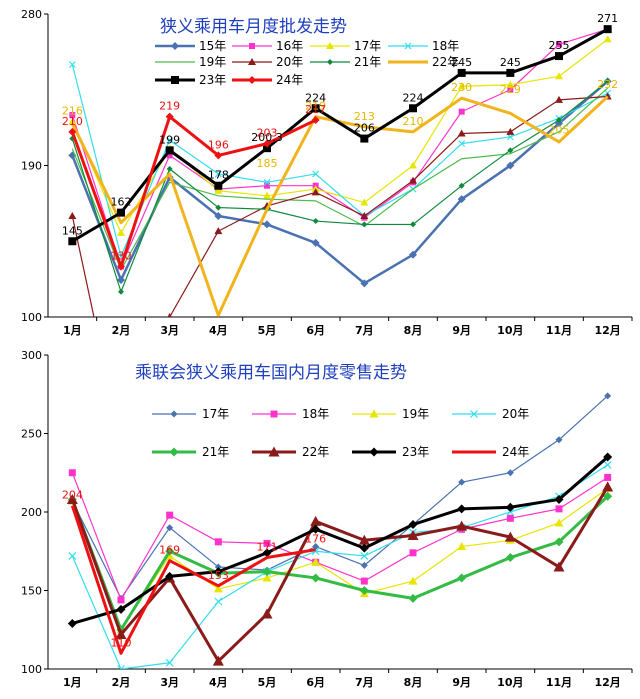 This screenshot has width=640, height=699. I want to click on legend-label: 24年, so click(289, 80).